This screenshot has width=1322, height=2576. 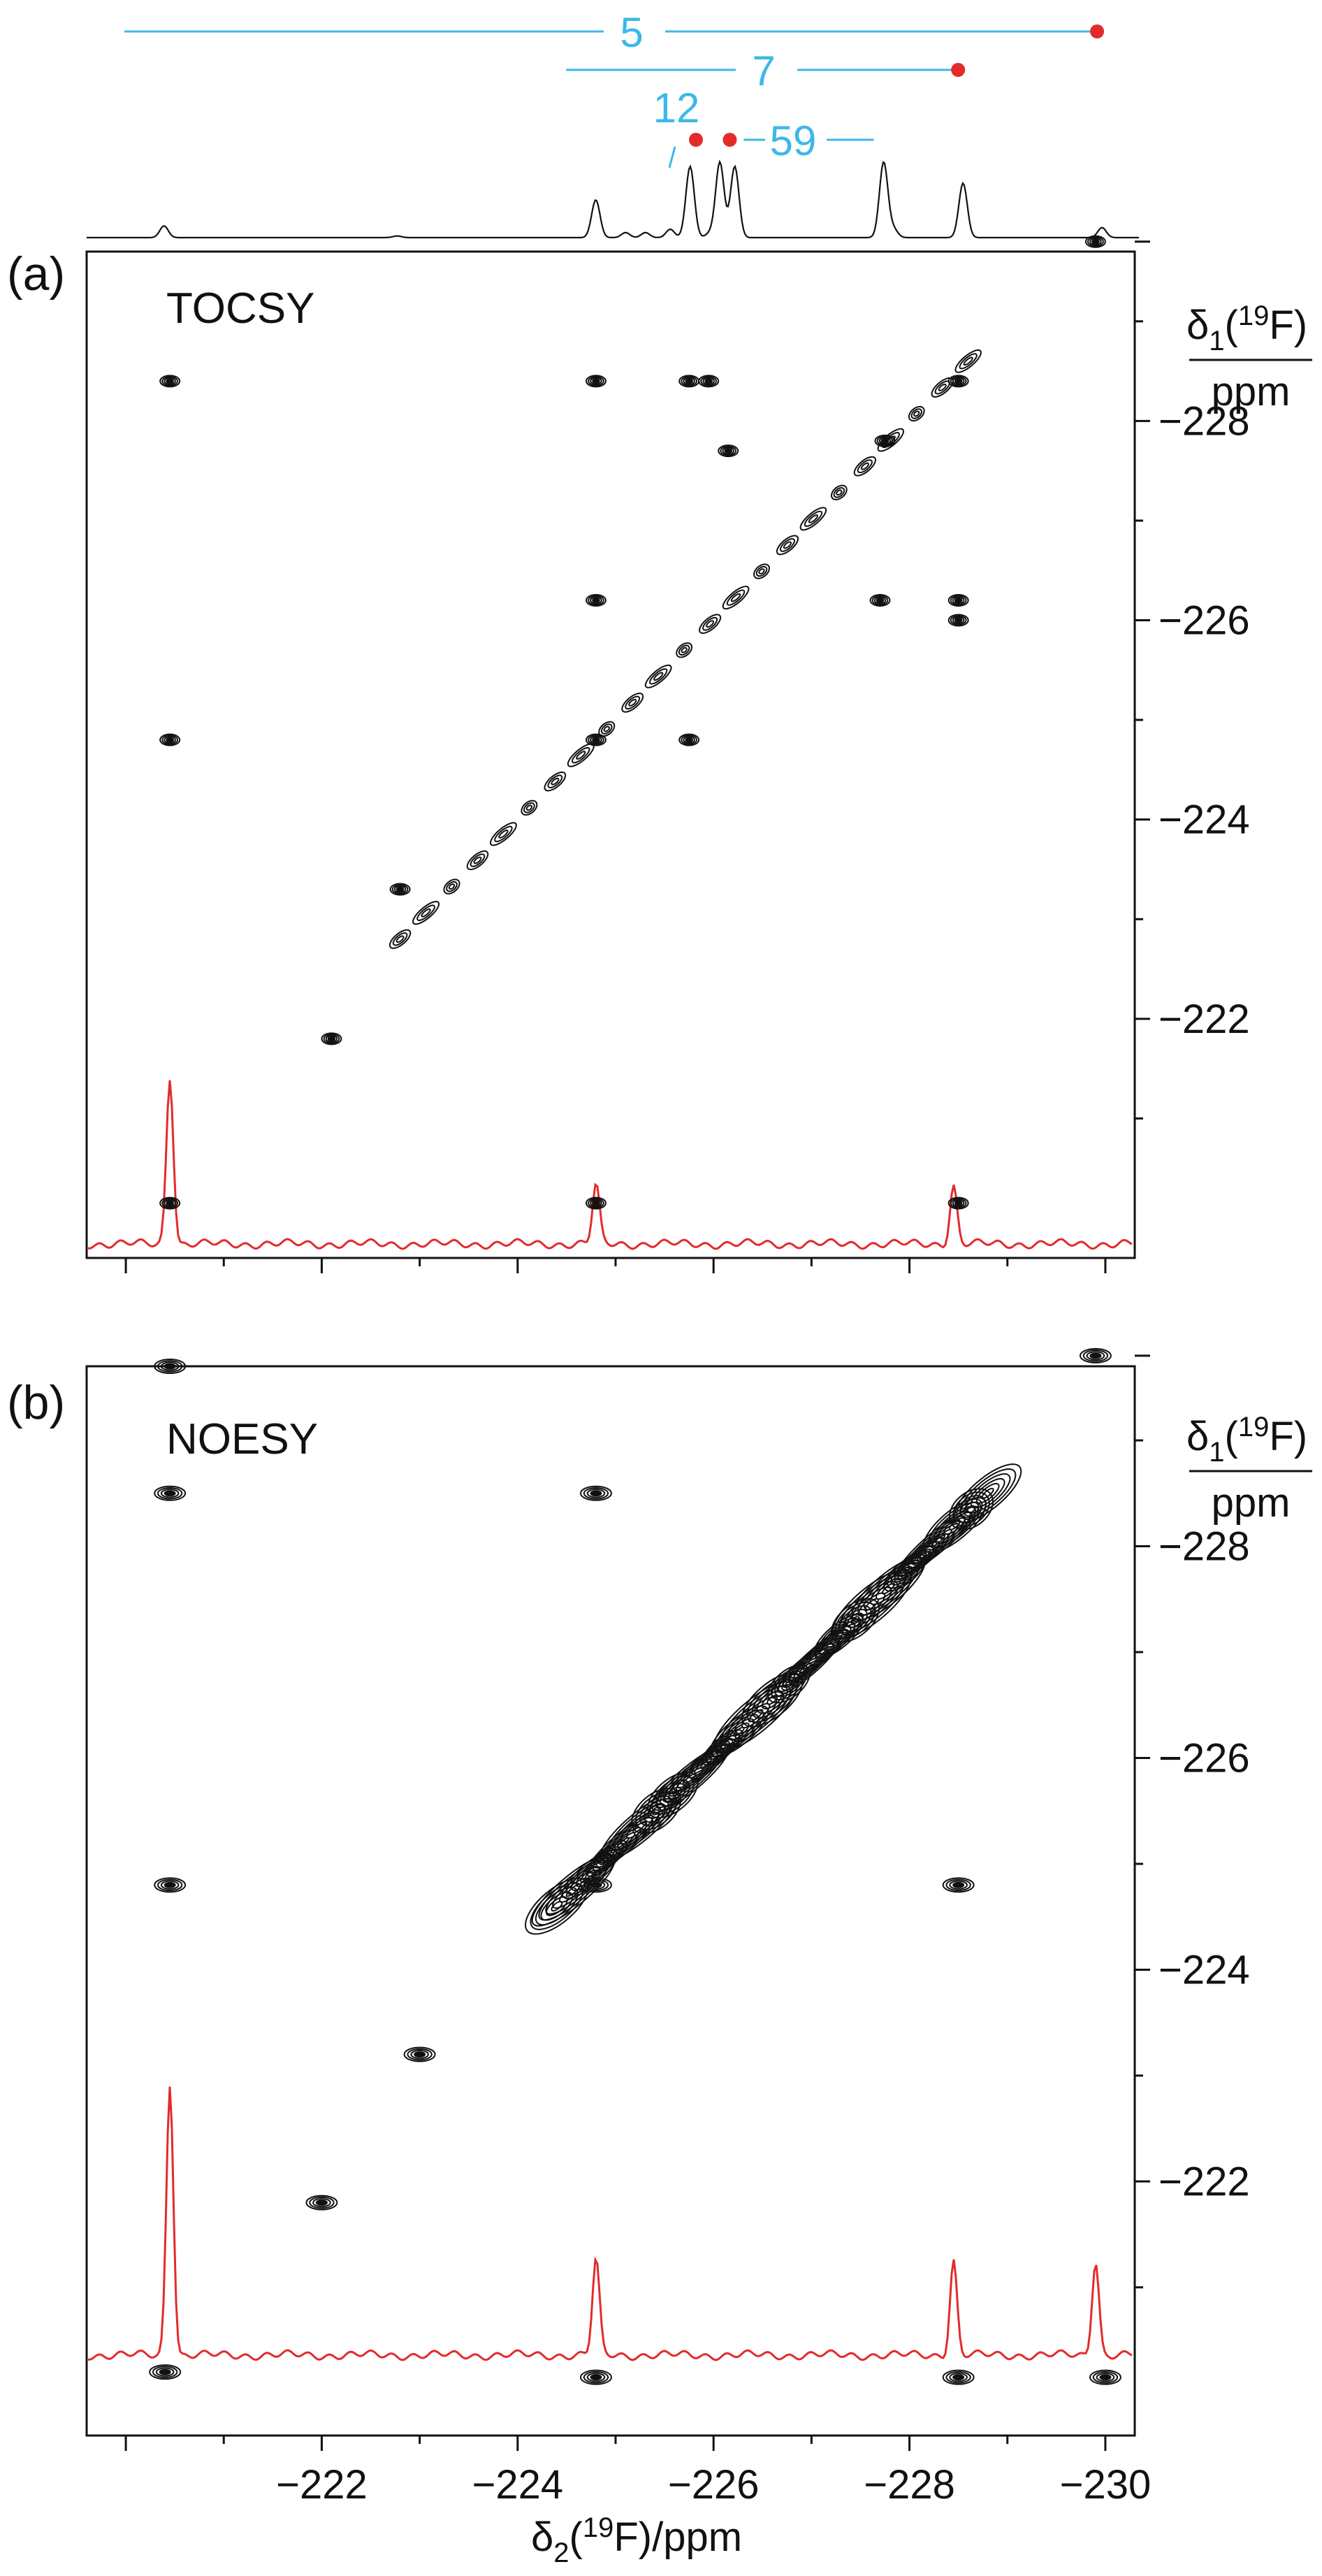 I want to click on y-tick-label: −228, so click(x=1204, y=421).